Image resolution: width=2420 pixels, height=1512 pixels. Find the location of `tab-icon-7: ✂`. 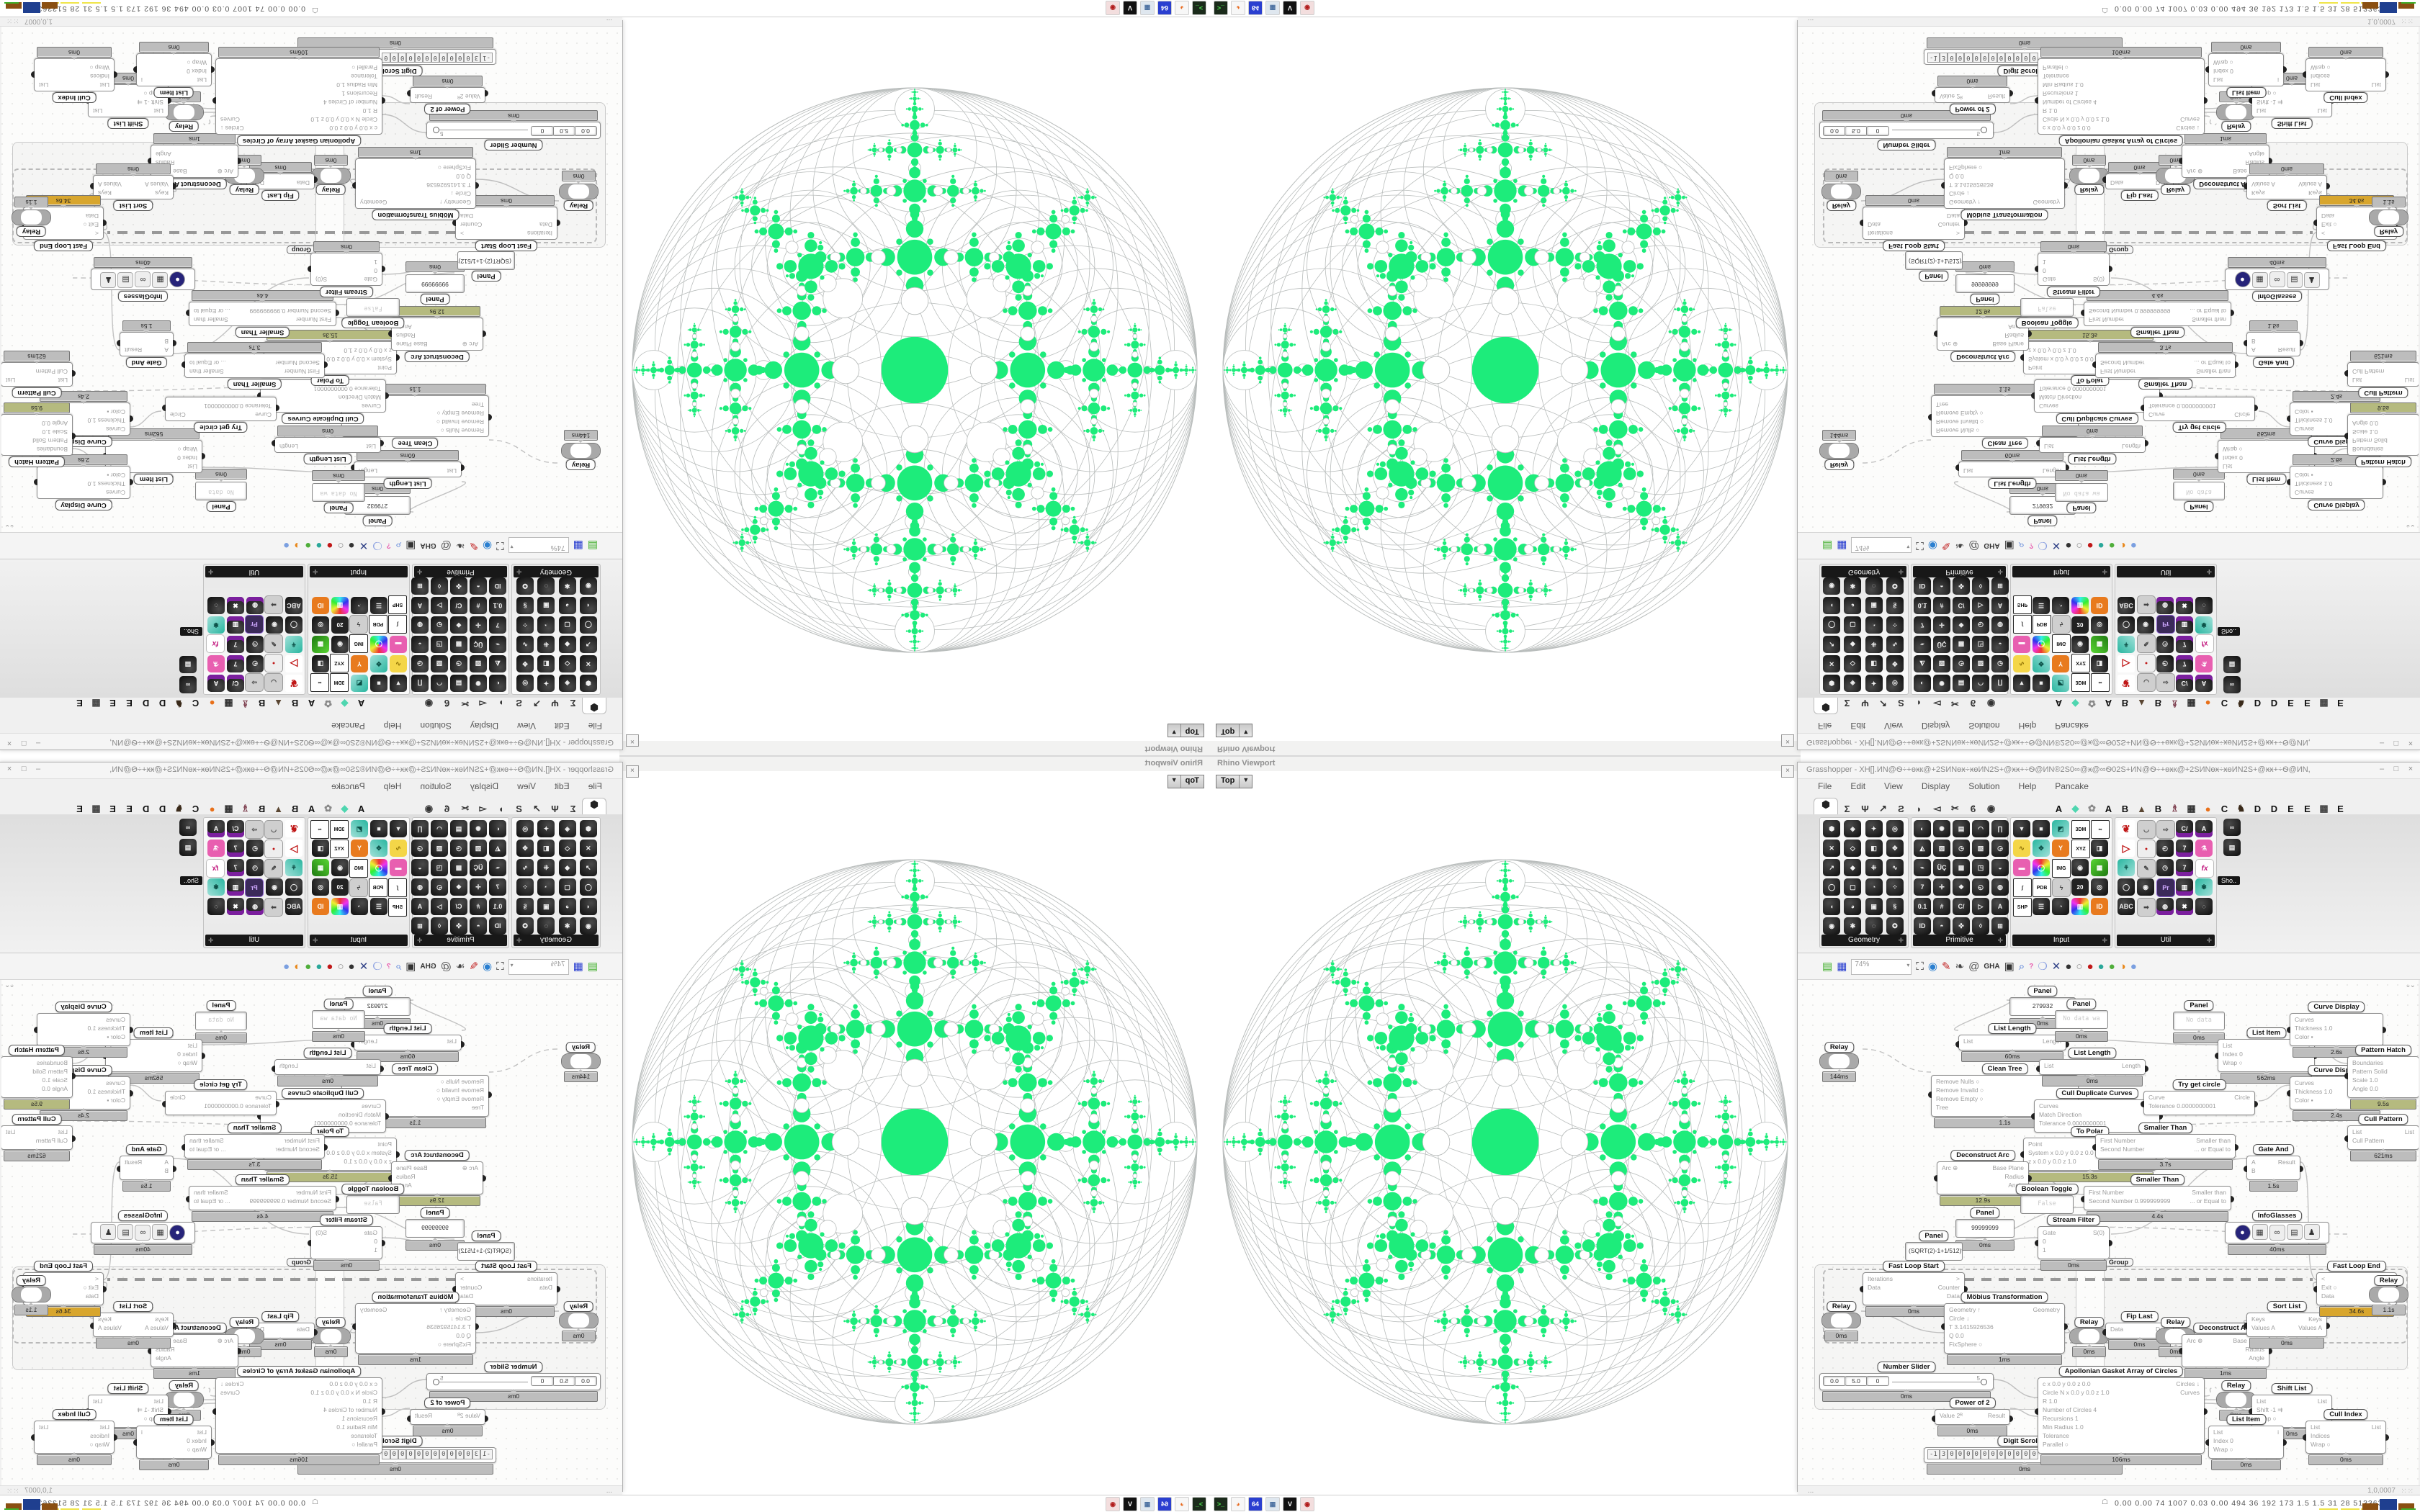

tab-icon-7: ✂ is located at coordinates (1955, 703).